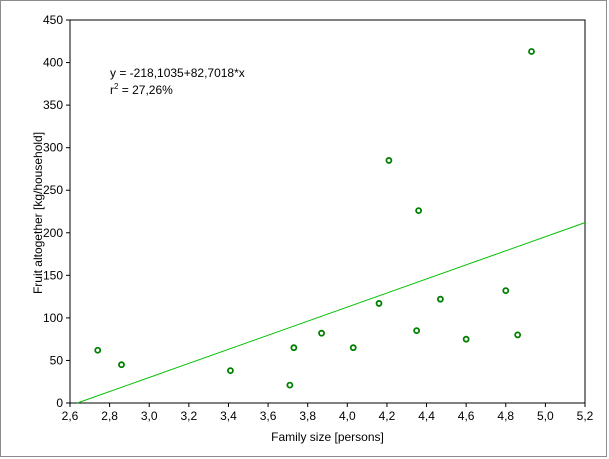  I want to click on y-tick-label: 450, so click(53, 20).